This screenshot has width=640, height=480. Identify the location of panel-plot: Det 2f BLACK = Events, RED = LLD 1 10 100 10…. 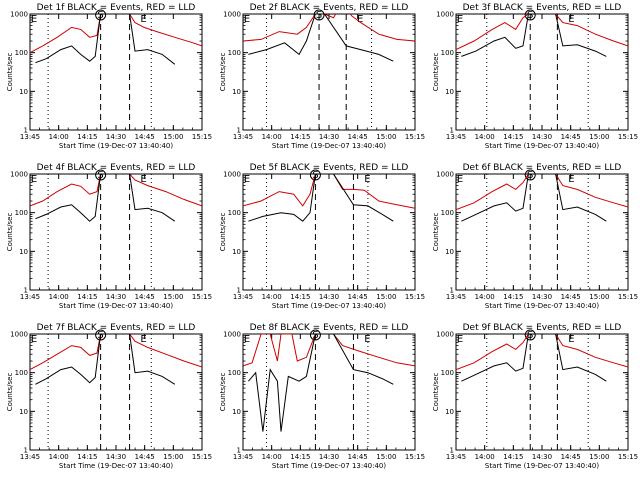
(322, 76).